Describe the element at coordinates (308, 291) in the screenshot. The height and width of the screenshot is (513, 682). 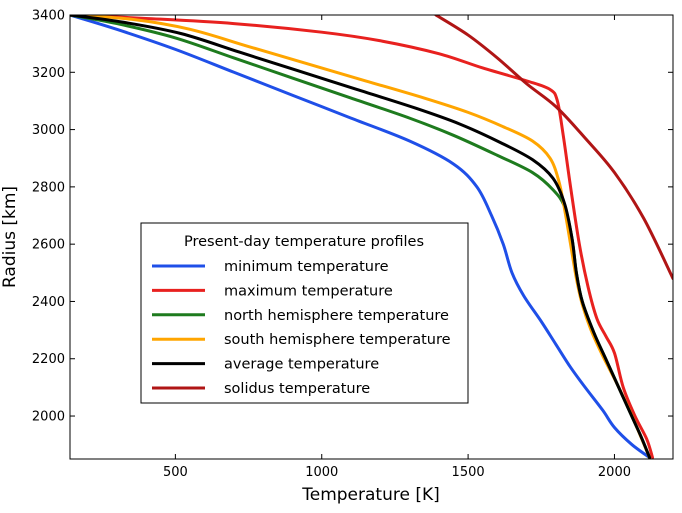
I see `legend-label-maximum-temperature: maximum temperature` at that location.